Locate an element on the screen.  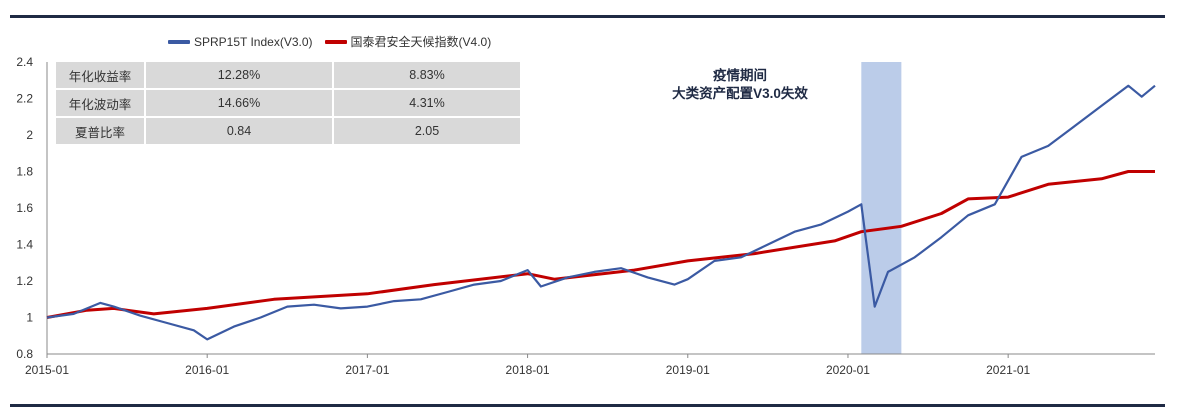
x-tick-label: 2019-01 is located at coordinates (688, 370).